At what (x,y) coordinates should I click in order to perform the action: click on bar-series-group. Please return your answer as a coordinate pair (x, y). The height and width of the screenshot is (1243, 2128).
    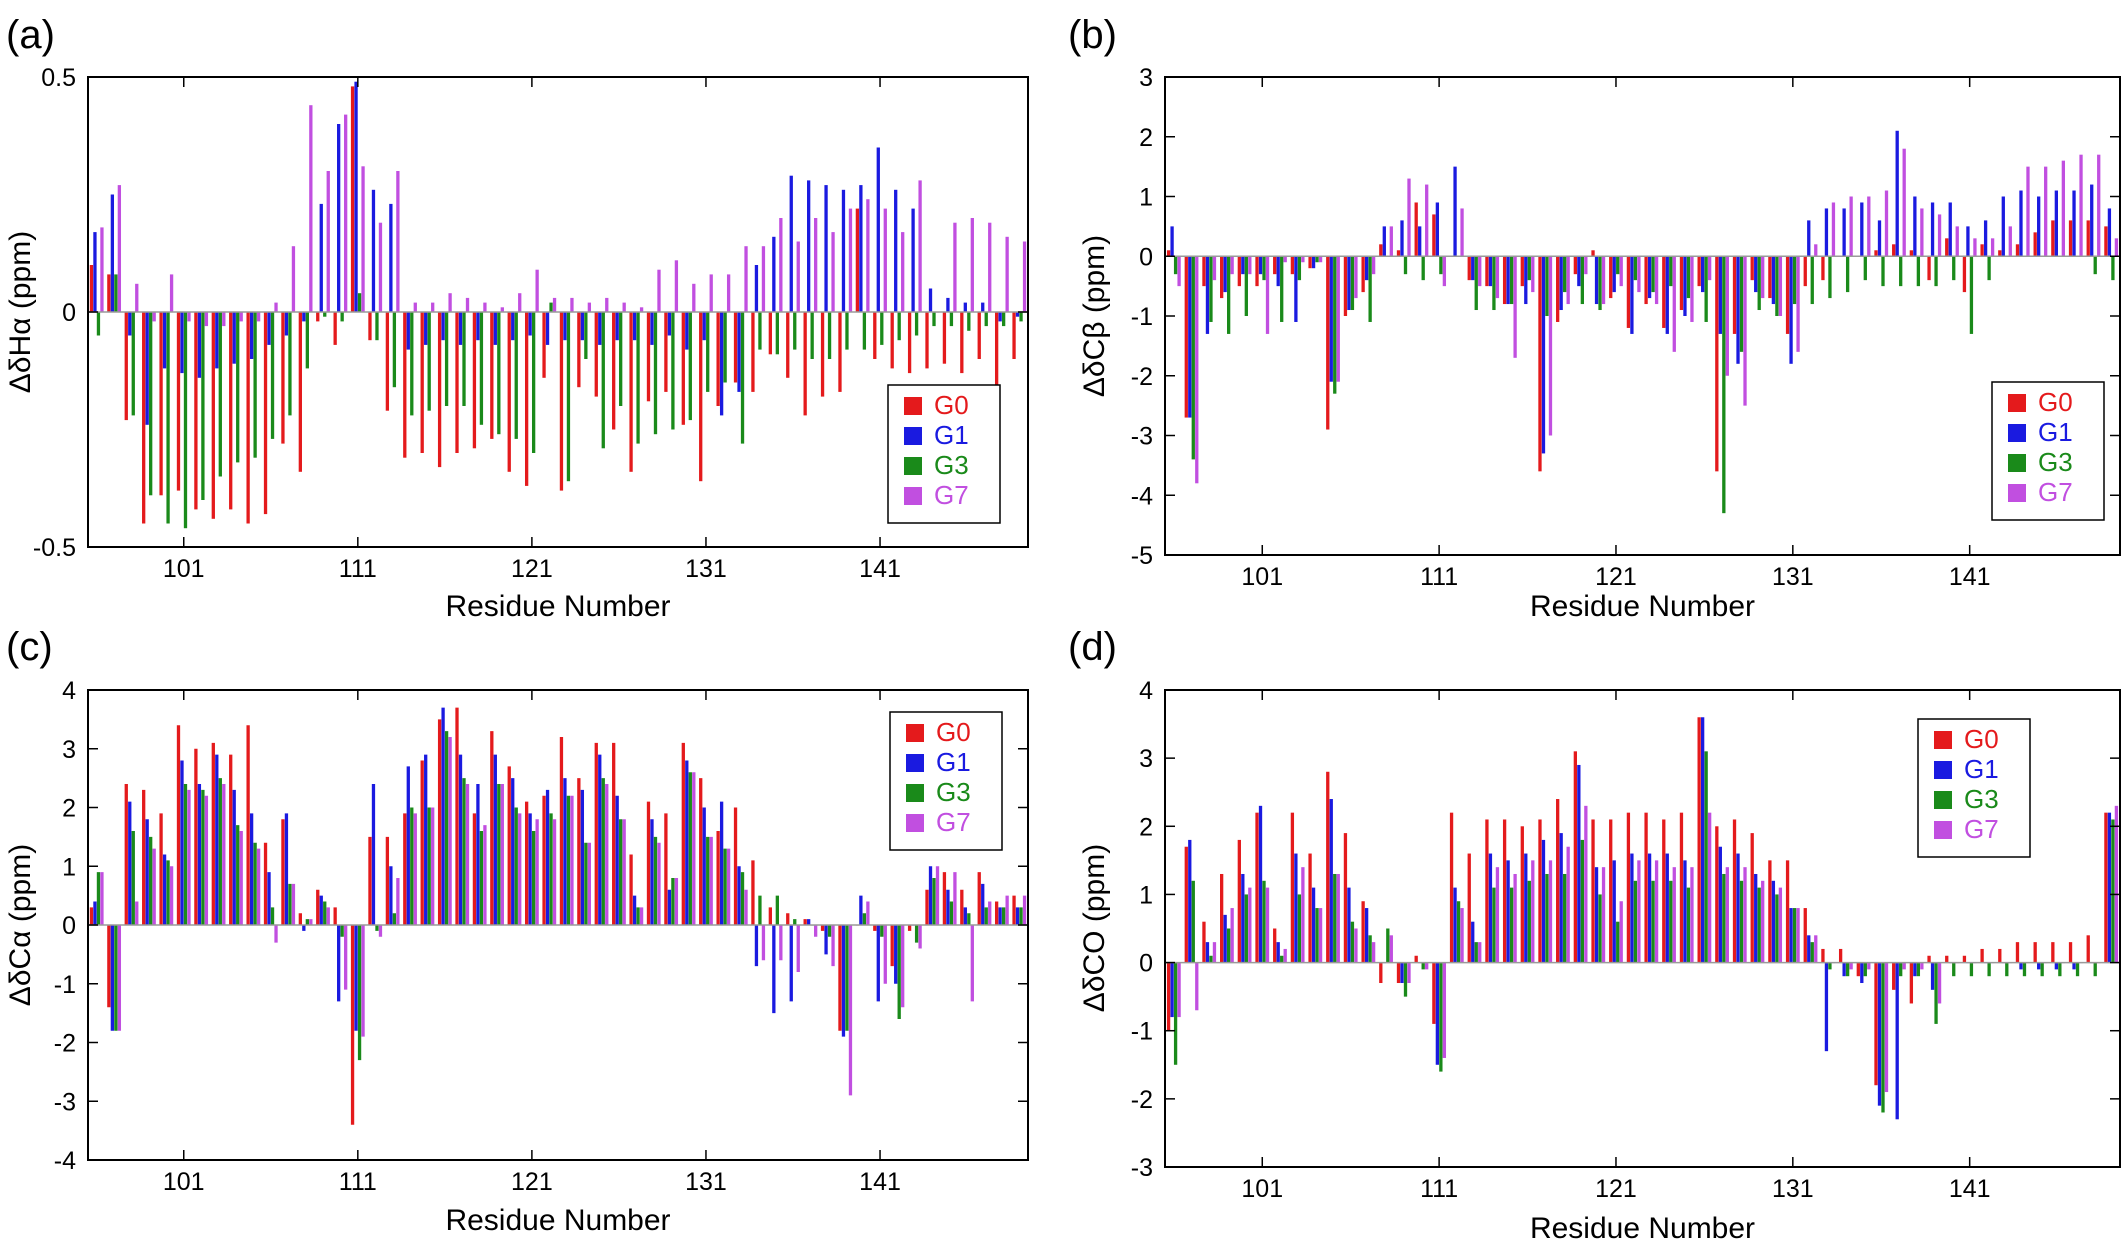
    Looking at the image, I should click on (1642, 322).